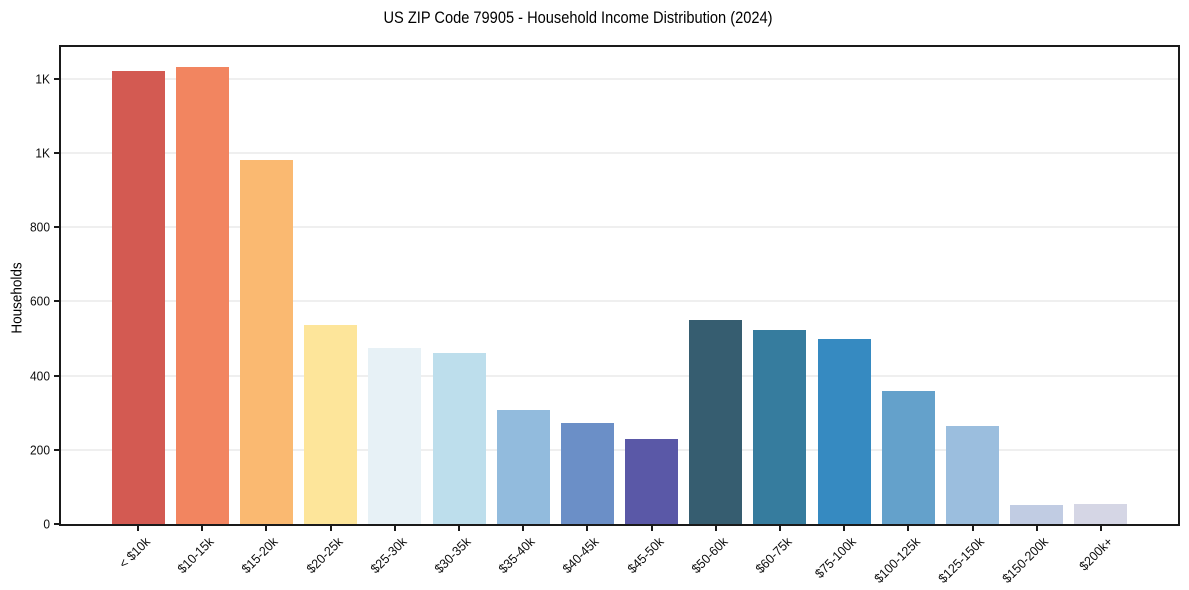 This screenshot has height=590, width=1189. Describe the element at coordinates (908, 528) in the screenshot. I see `x-tick-$100-125k` at that location.